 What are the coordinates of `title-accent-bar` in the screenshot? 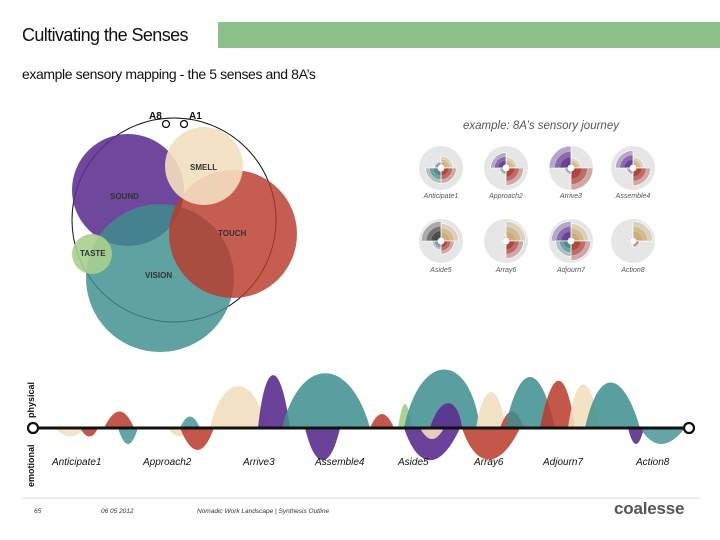 It's located at (469, 35).